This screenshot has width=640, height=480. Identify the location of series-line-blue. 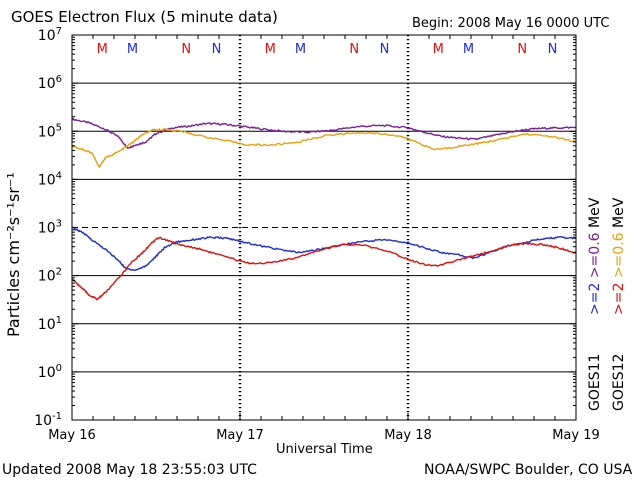
(324, 248).